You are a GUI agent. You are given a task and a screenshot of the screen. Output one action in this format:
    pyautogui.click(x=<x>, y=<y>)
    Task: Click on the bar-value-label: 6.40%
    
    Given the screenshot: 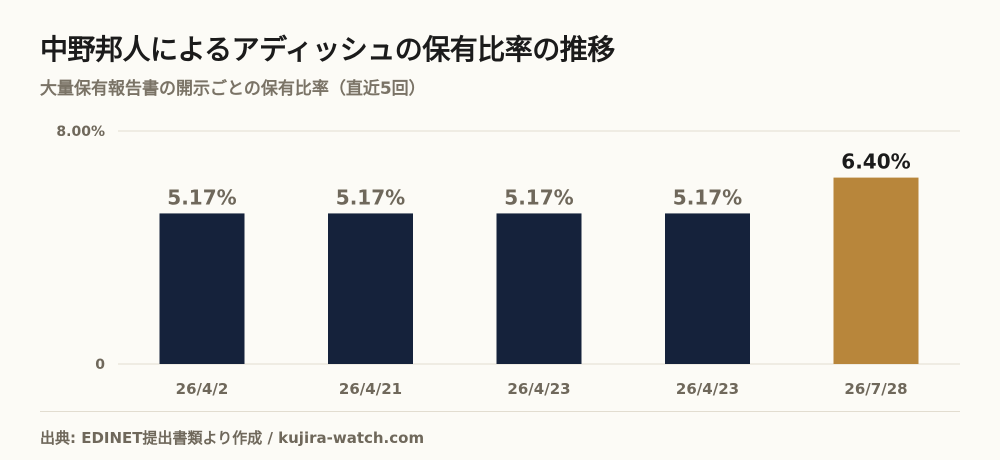 What is the action you would take?
    pyautogui.click(x=875, y=162)
    